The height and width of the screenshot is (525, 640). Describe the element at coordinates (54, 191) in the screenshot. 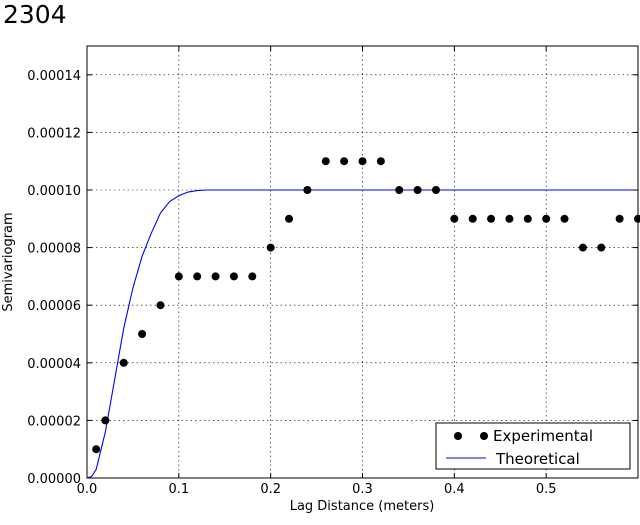

I see `y-tick-label: 0.00010` at that location.